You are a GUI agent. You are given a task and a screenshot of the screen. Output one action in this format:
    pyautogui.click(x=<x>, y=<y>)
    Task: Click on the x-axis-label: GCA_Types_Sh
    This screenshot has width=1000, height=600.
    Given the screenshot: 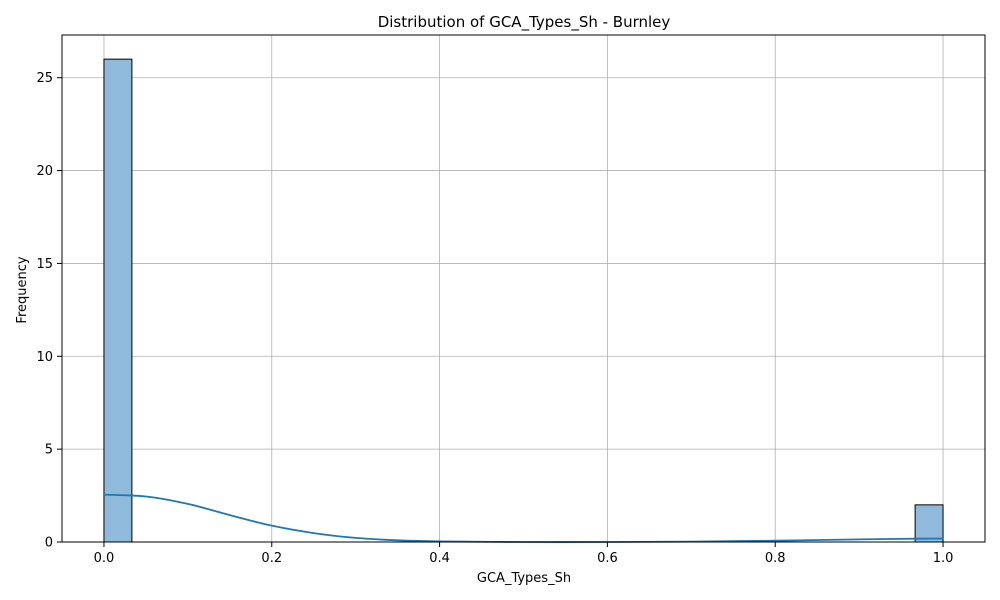 What is the action you would take?
    pyautogui.click(x=524, y=578)
    